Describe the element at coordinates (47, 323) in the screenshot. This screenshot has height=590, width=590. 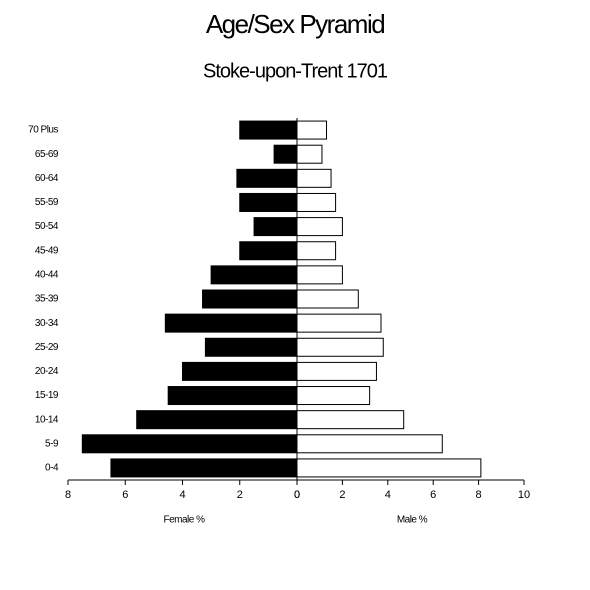
I see `y-tick-label: 30-34` at that location.